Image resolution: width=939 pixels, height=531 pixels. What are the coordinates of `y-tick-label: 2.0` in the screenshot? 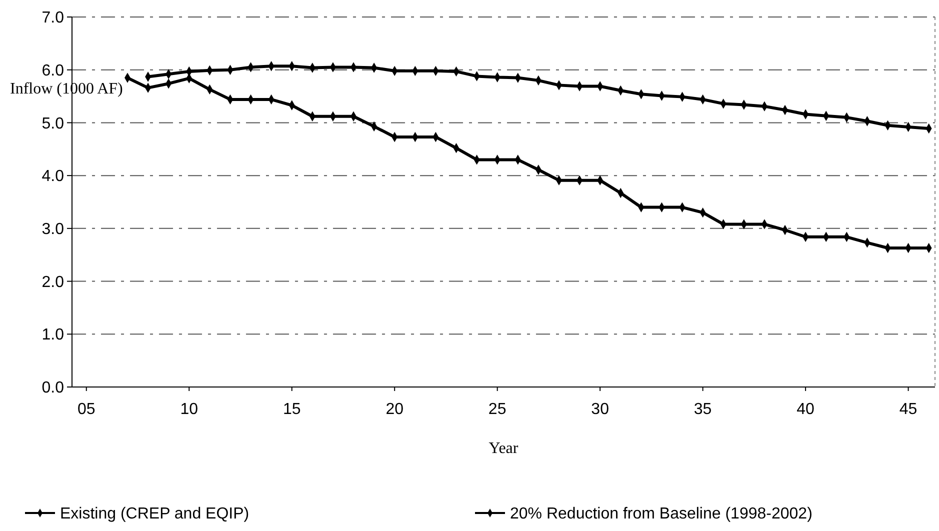 It's located at (53, 282).